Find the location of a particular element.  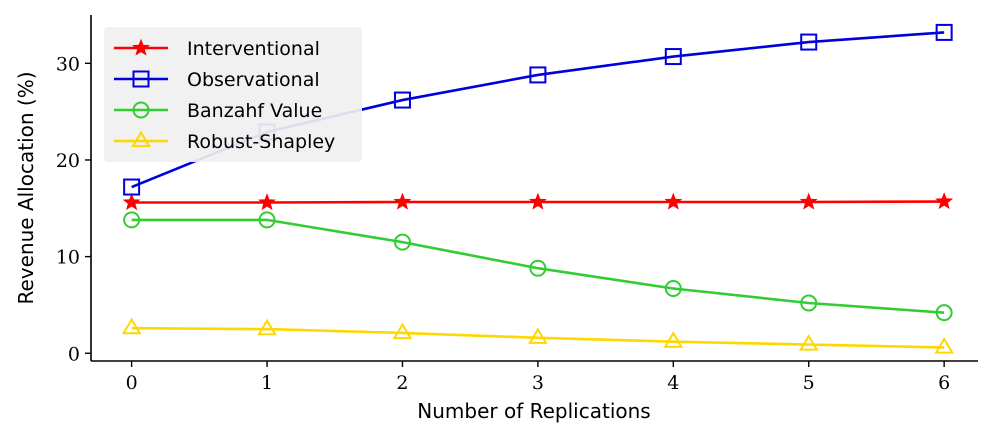

series-robust-shapley is located at coordinates (537, 335).